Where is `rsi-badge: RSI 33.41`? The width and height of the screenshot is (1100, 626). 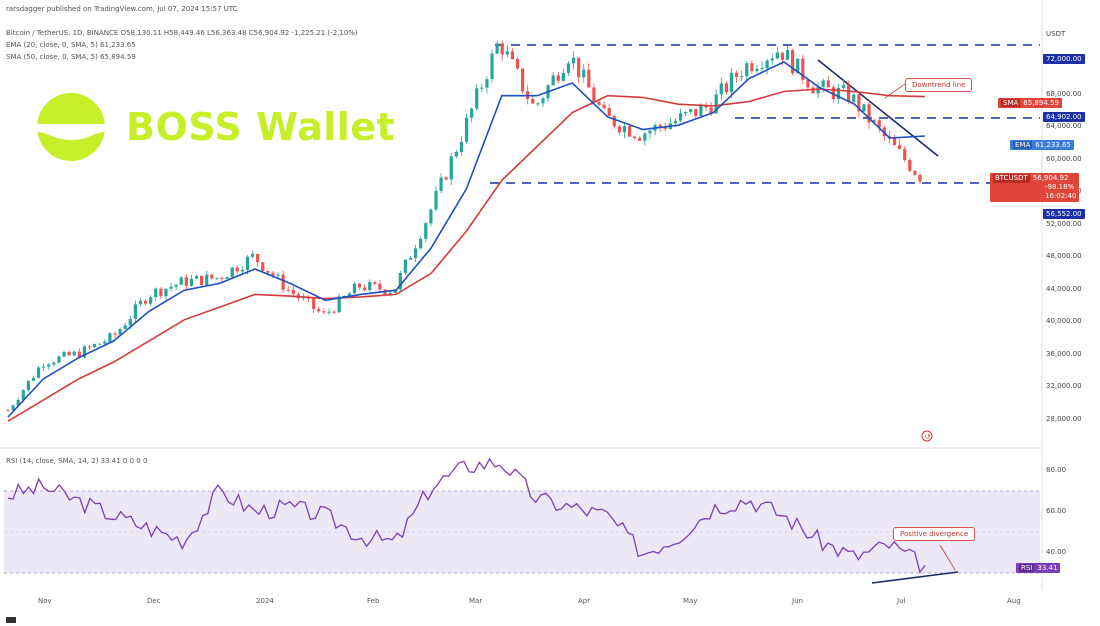 rsi-badge: RSI 33.41 is located at coordinates (1038, 568).